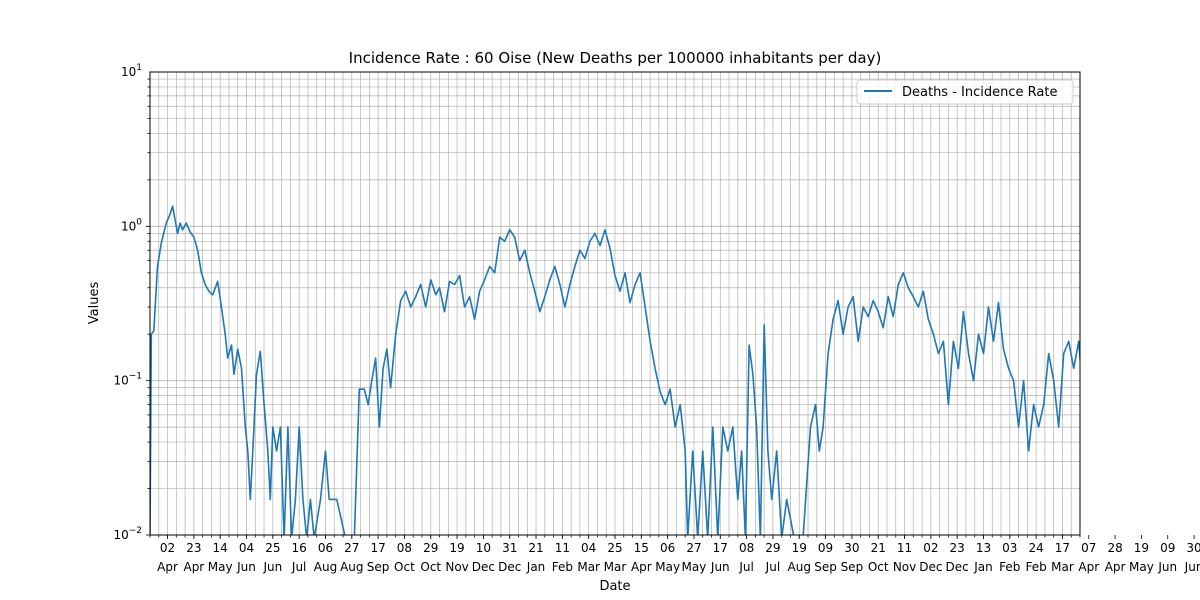  Describe the element at coordinates (131, 302) in the screenshot. I see `y-axis-ticks: 10⁻² 10⁻¹ 10⁰ 10¹` at that location.